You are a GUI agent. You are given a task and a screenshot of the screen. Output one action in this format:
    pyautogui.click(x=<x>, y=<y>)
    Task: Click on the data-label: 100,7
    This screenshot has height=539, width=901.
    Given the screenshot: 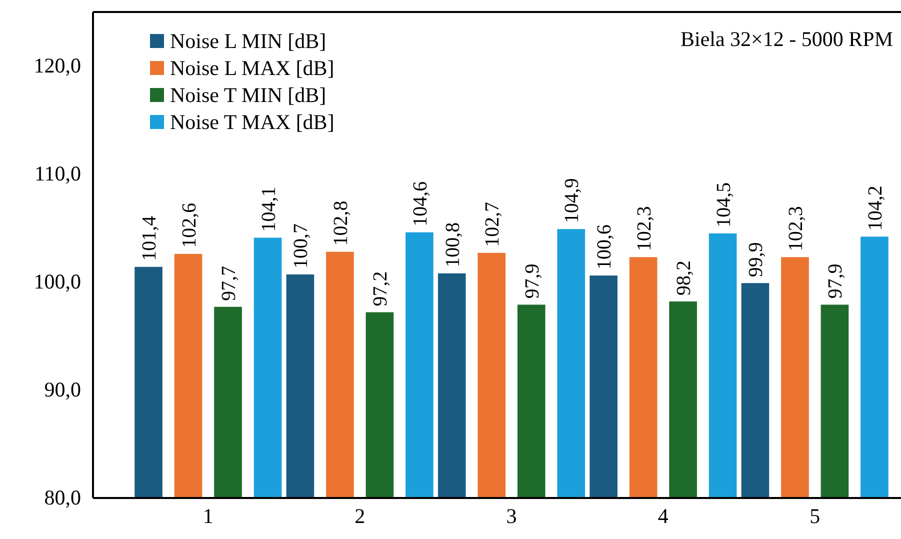 What is the action you would take?
    pyautogui.click(x=301, y=245)
    